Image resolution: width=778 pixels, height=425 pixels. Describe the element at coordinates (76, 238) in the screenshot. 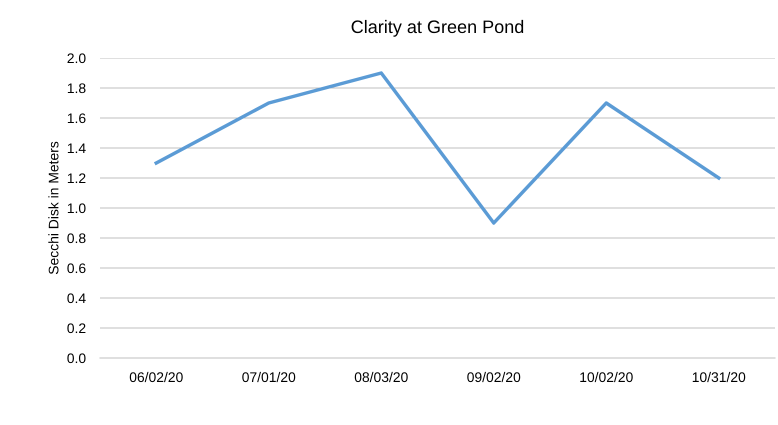

I see `y-tick-label: 0.8` at that location.